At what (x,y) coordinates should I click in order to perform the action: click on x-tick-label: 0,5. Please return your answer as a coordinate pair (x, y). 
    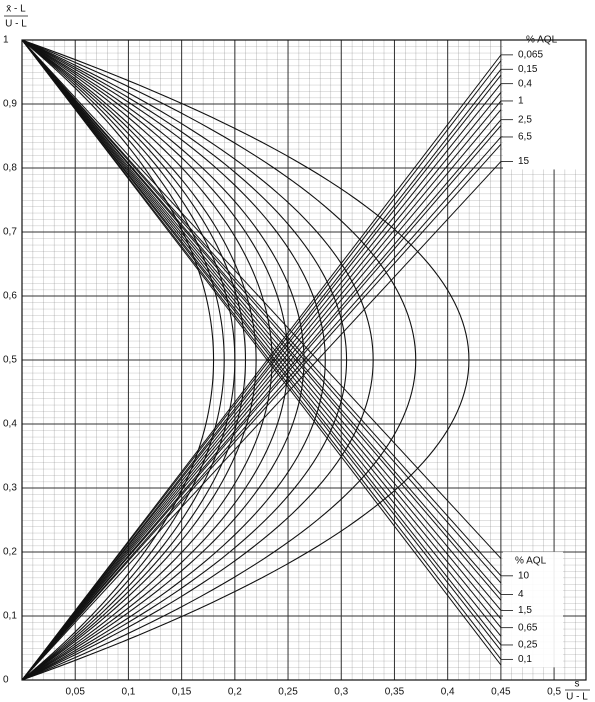
    Looking at the image, I should click on (554, 692).